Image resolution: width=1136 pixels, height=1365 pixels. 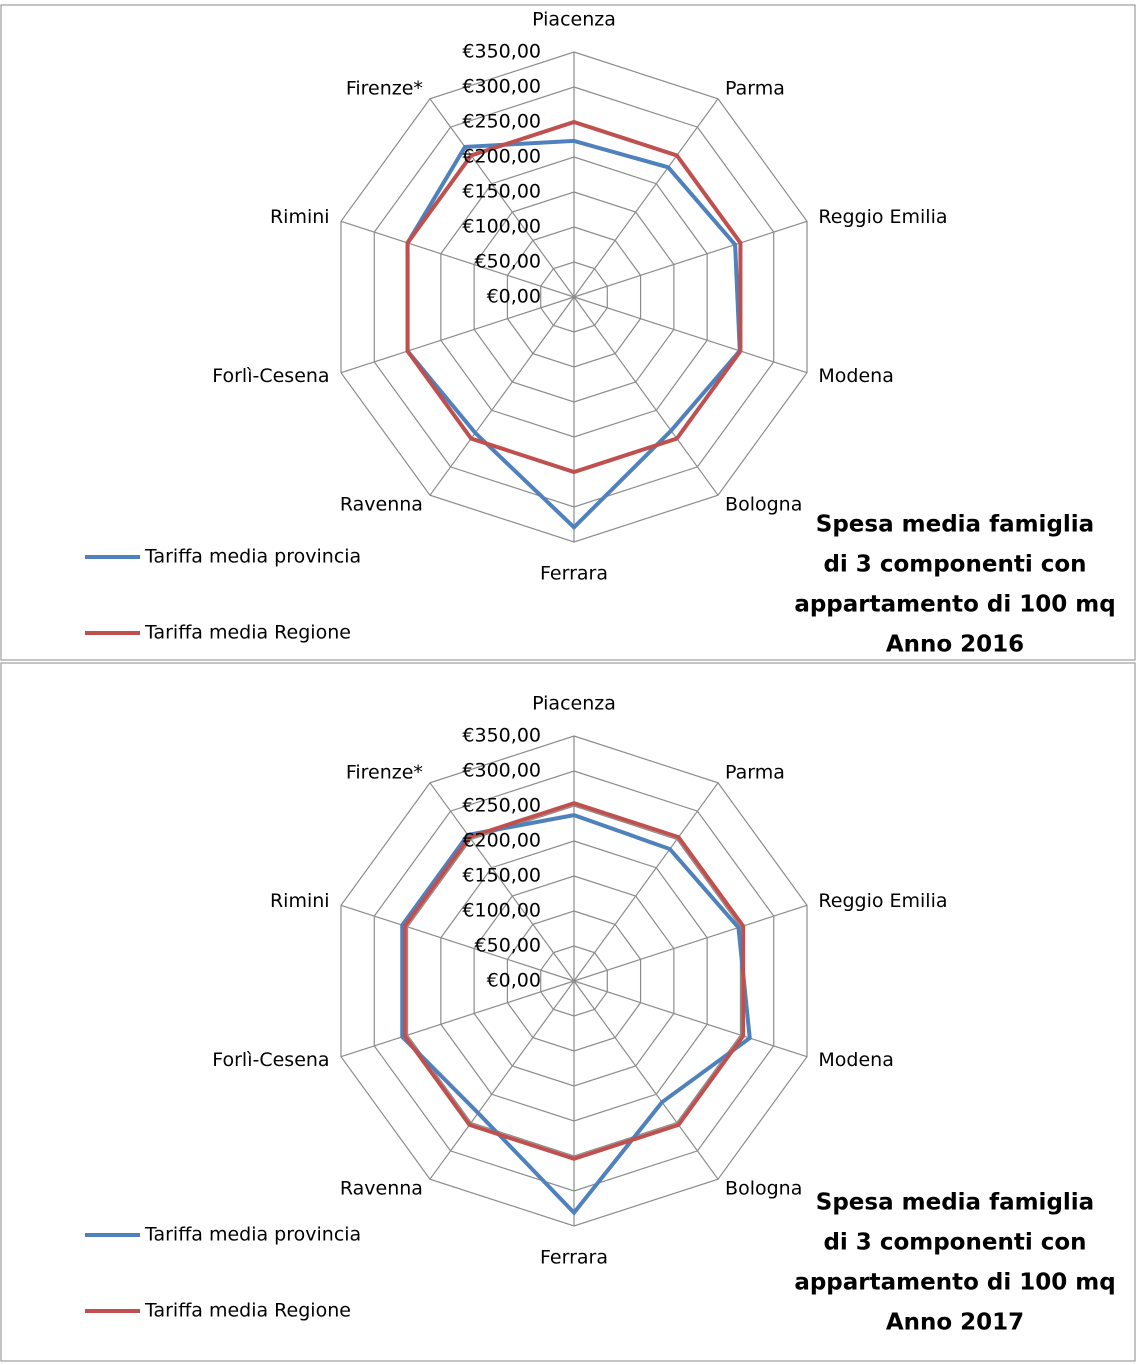 What do you see at coordinates (955, 1323) in the screenshot?
I see `chart-title: Anno 2017` at bounding box center [955, 1323].